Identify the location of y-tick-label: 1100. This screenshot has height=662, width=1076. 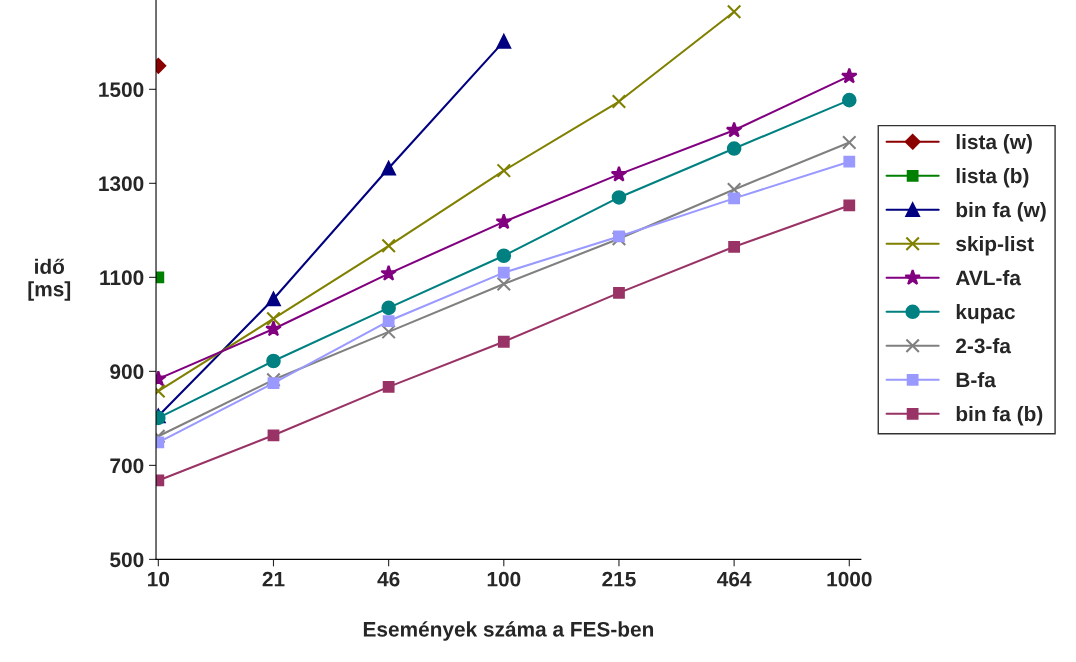
(122, 278).